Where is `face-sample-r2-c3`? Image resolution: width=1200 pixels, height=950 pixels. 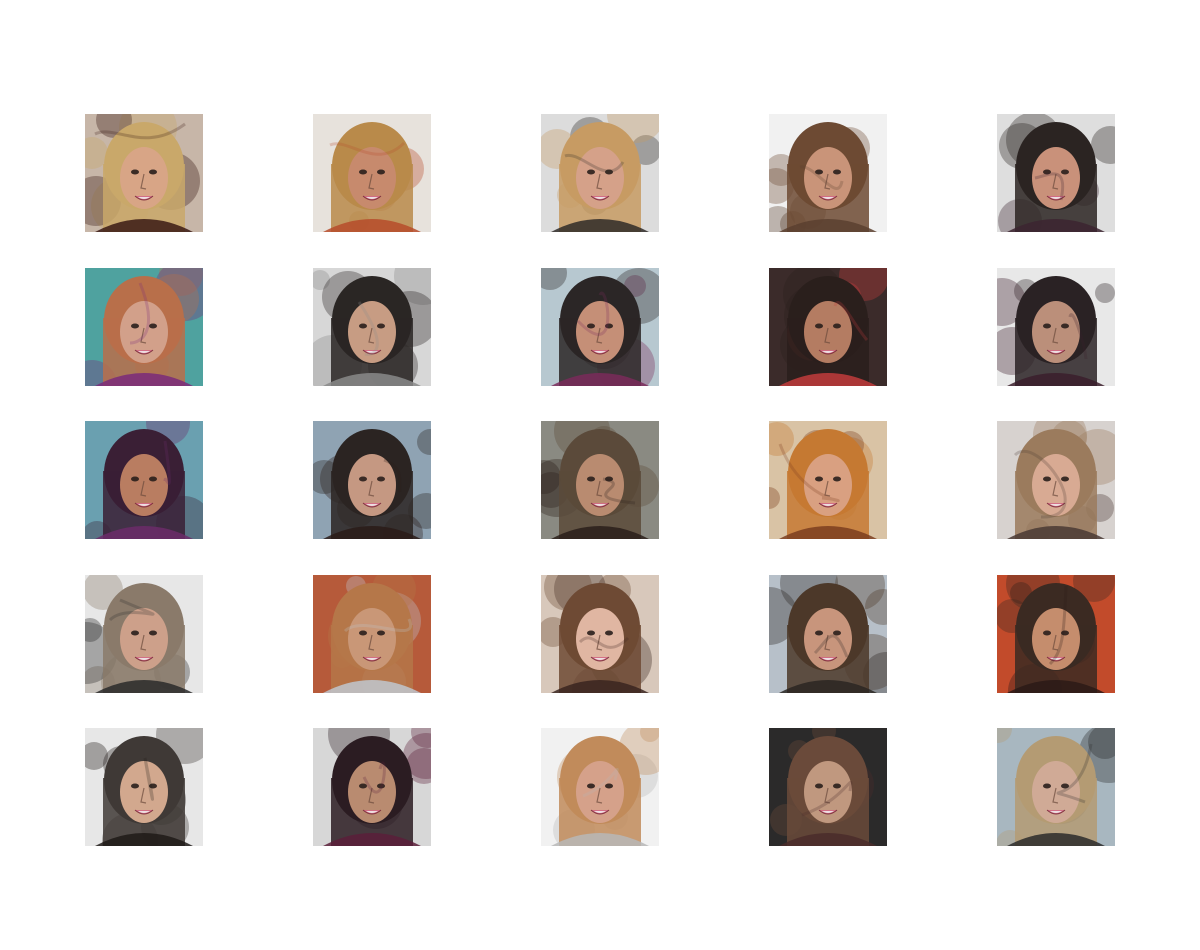 face-sample-r2-c3 is located at coordinates (600, 326).